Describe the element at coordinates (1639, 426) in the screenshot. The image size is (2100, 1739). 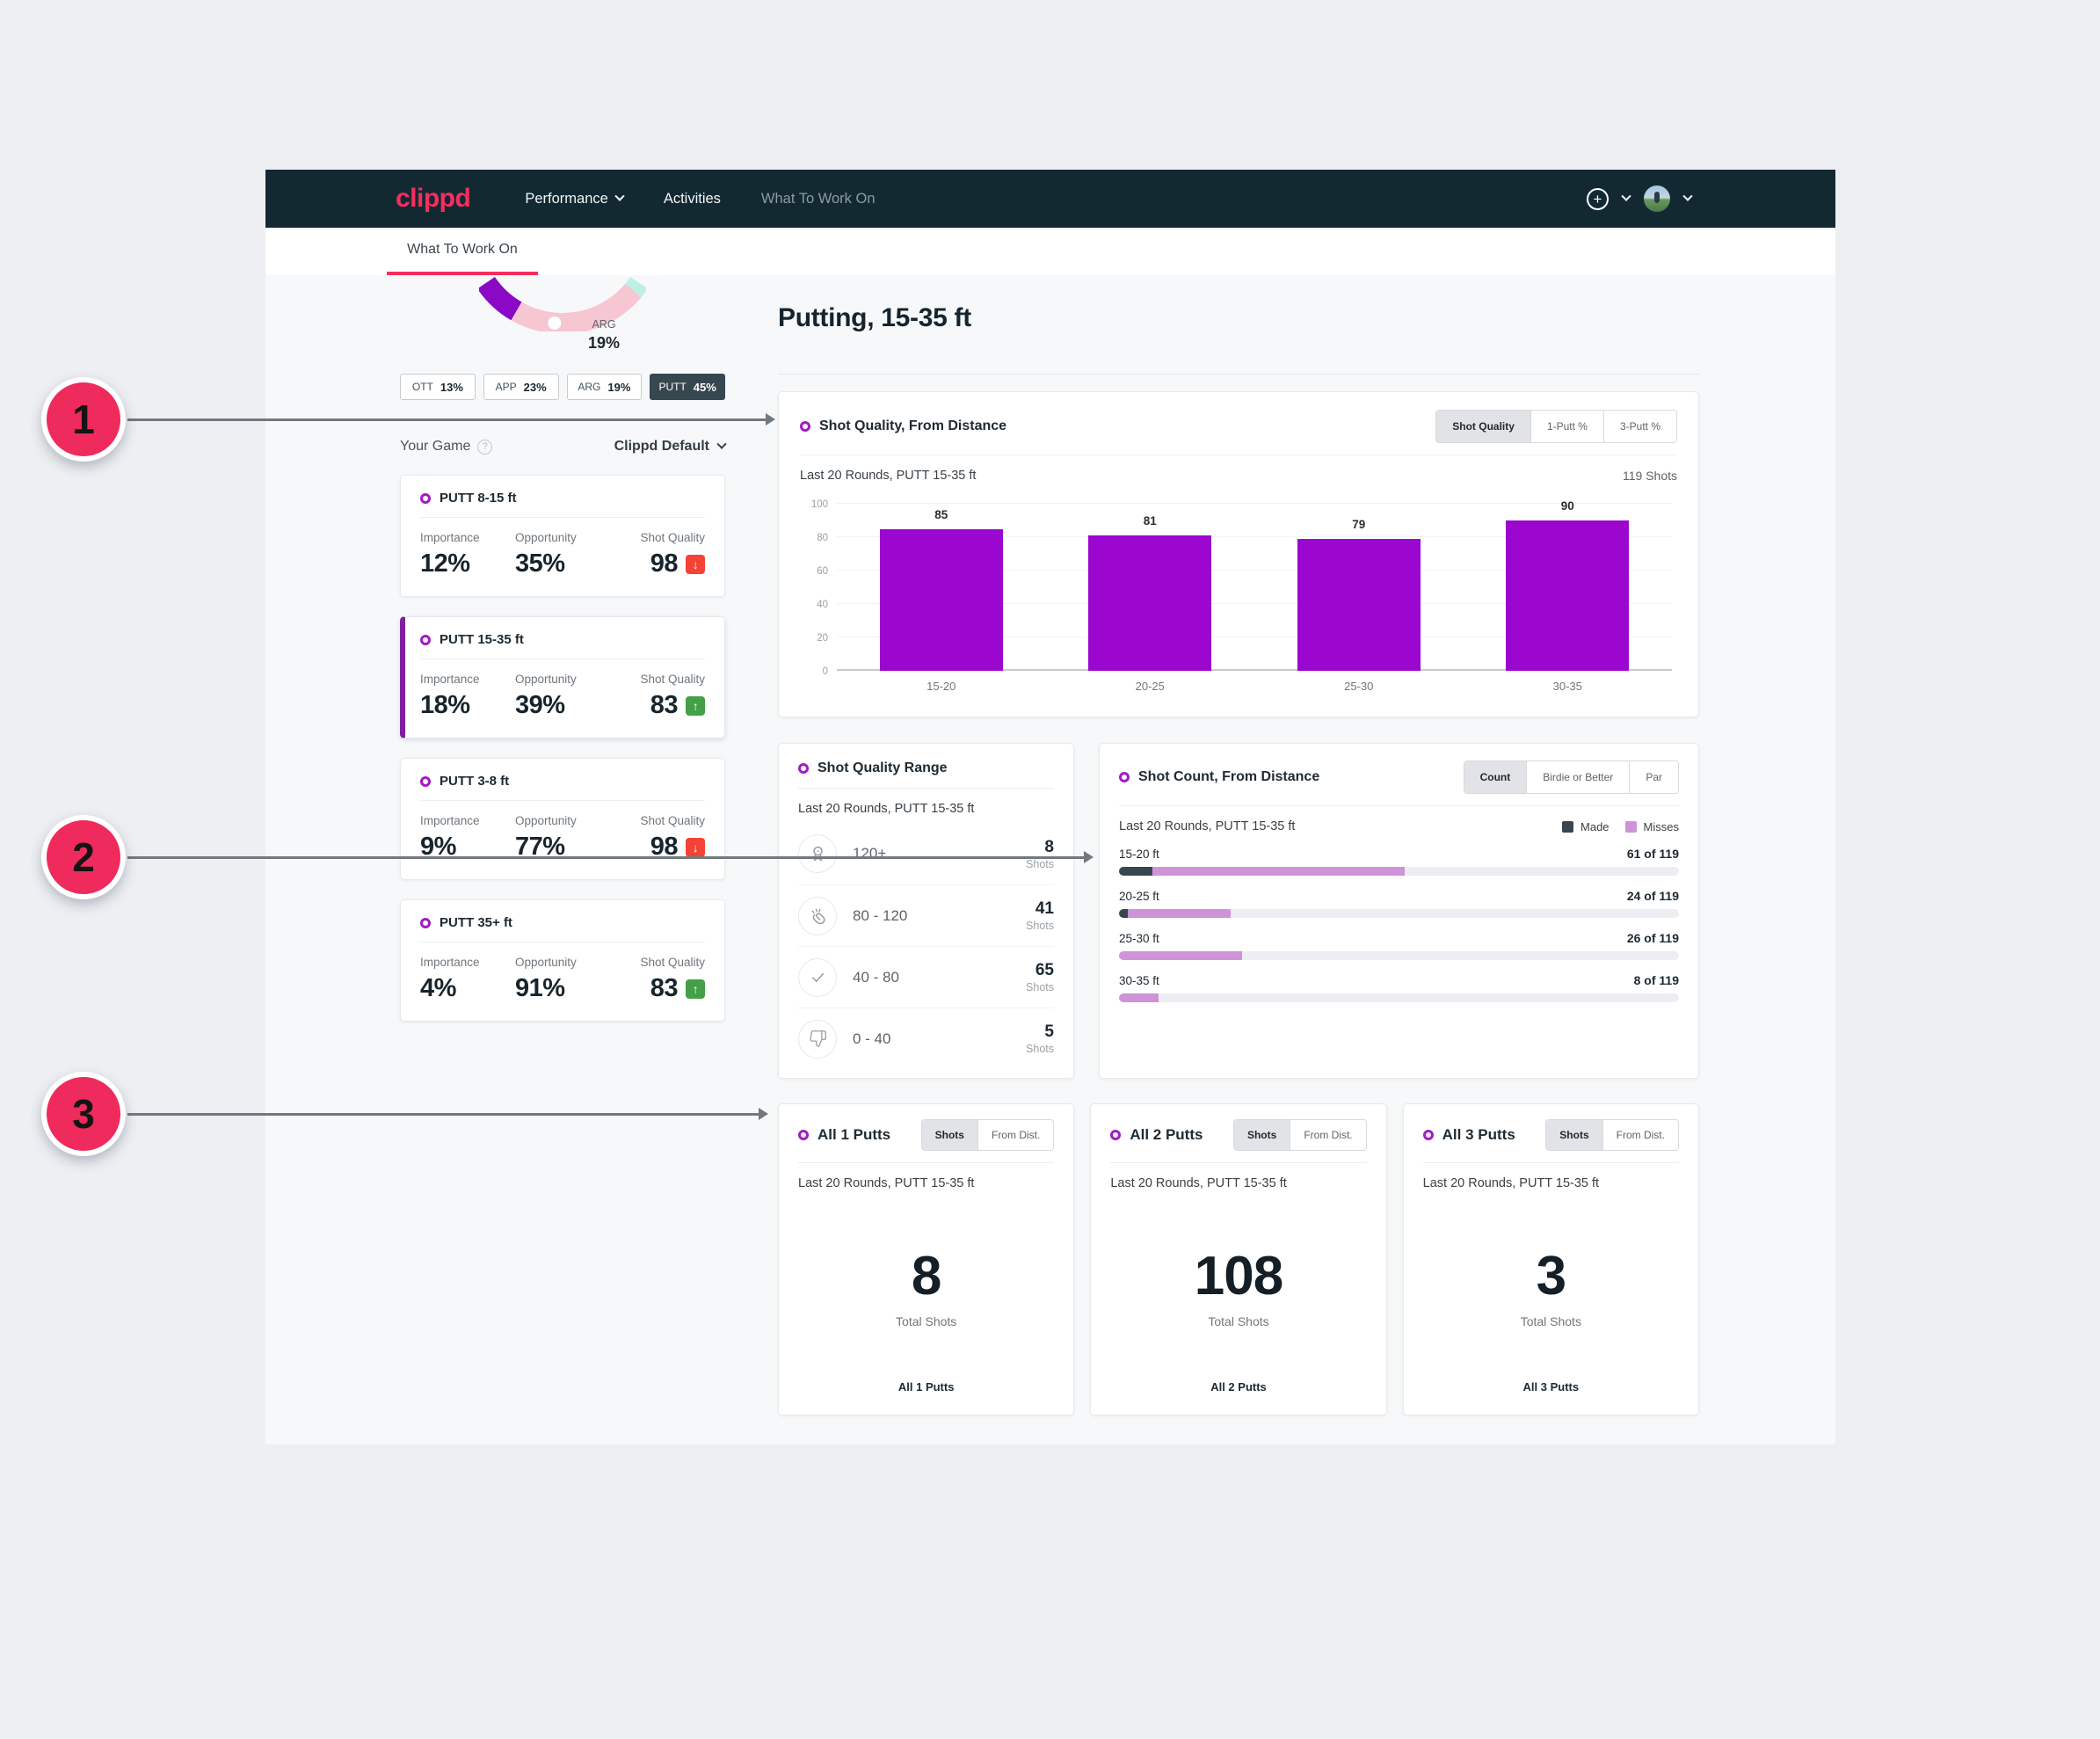
I see `shot-quality-tab-3-putt: 3-Putt %` at that location.